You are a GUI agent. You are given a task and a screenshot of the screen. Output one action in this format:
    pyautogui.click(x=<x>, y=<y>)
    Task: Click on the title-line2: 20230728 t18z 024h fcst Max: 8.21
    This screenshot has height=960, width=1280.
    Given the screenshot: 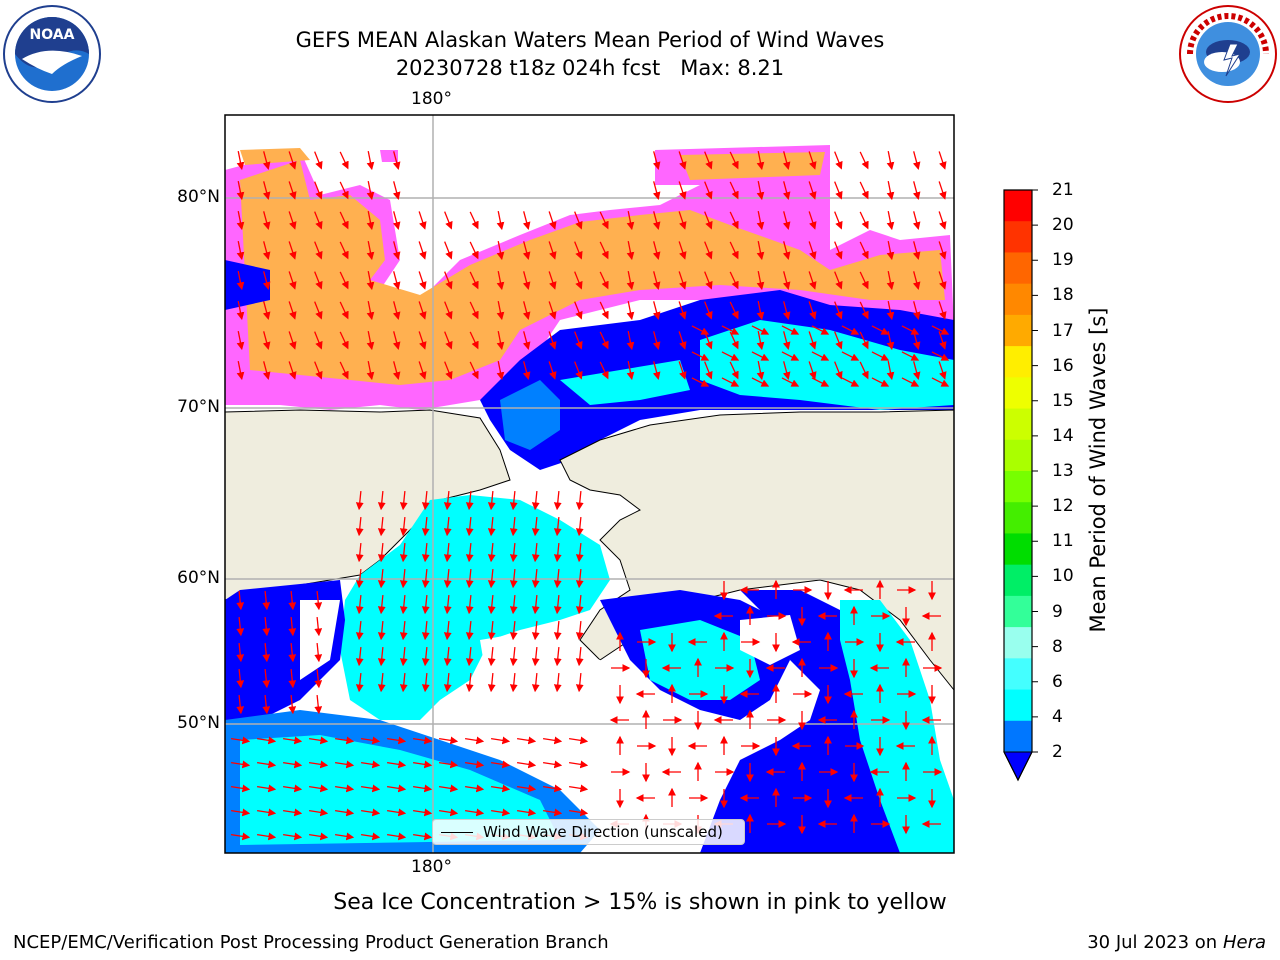 What is the action you would take?
    pyautogui.click(x=590, y=68)
    